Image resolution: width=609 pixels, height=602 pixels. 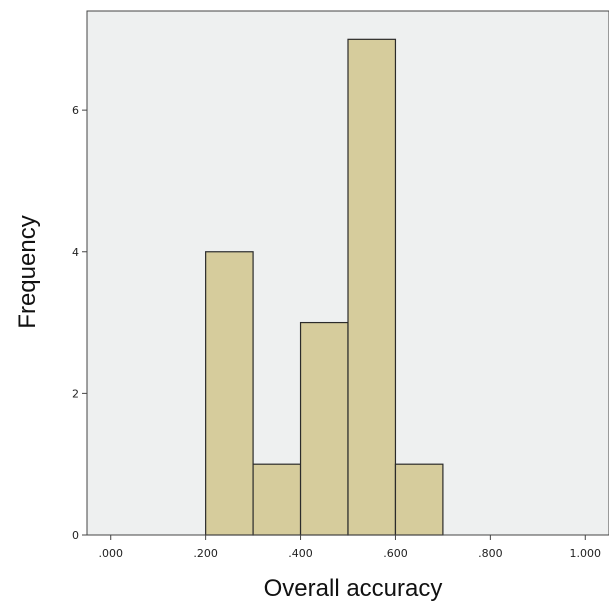 I want to click on x-tick-label-5: 1.000, so click(x=586, y=553).